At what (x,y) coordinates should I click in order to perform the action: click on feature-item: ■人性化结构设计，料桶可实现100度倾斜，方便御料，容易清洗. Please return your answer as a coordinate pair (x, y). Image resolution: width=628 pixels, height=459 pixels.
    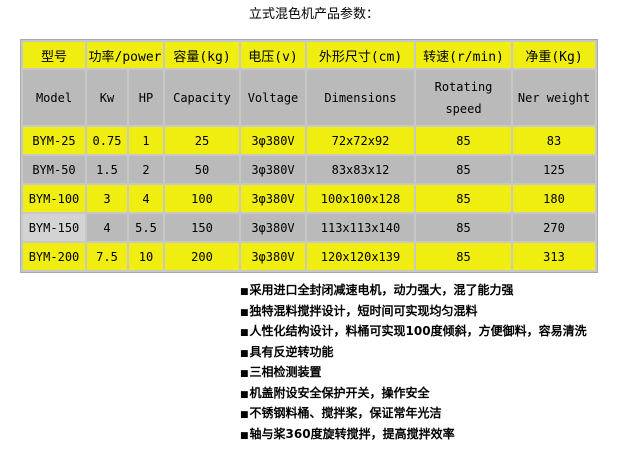
    Looking at the image, I should click on (413, 331).